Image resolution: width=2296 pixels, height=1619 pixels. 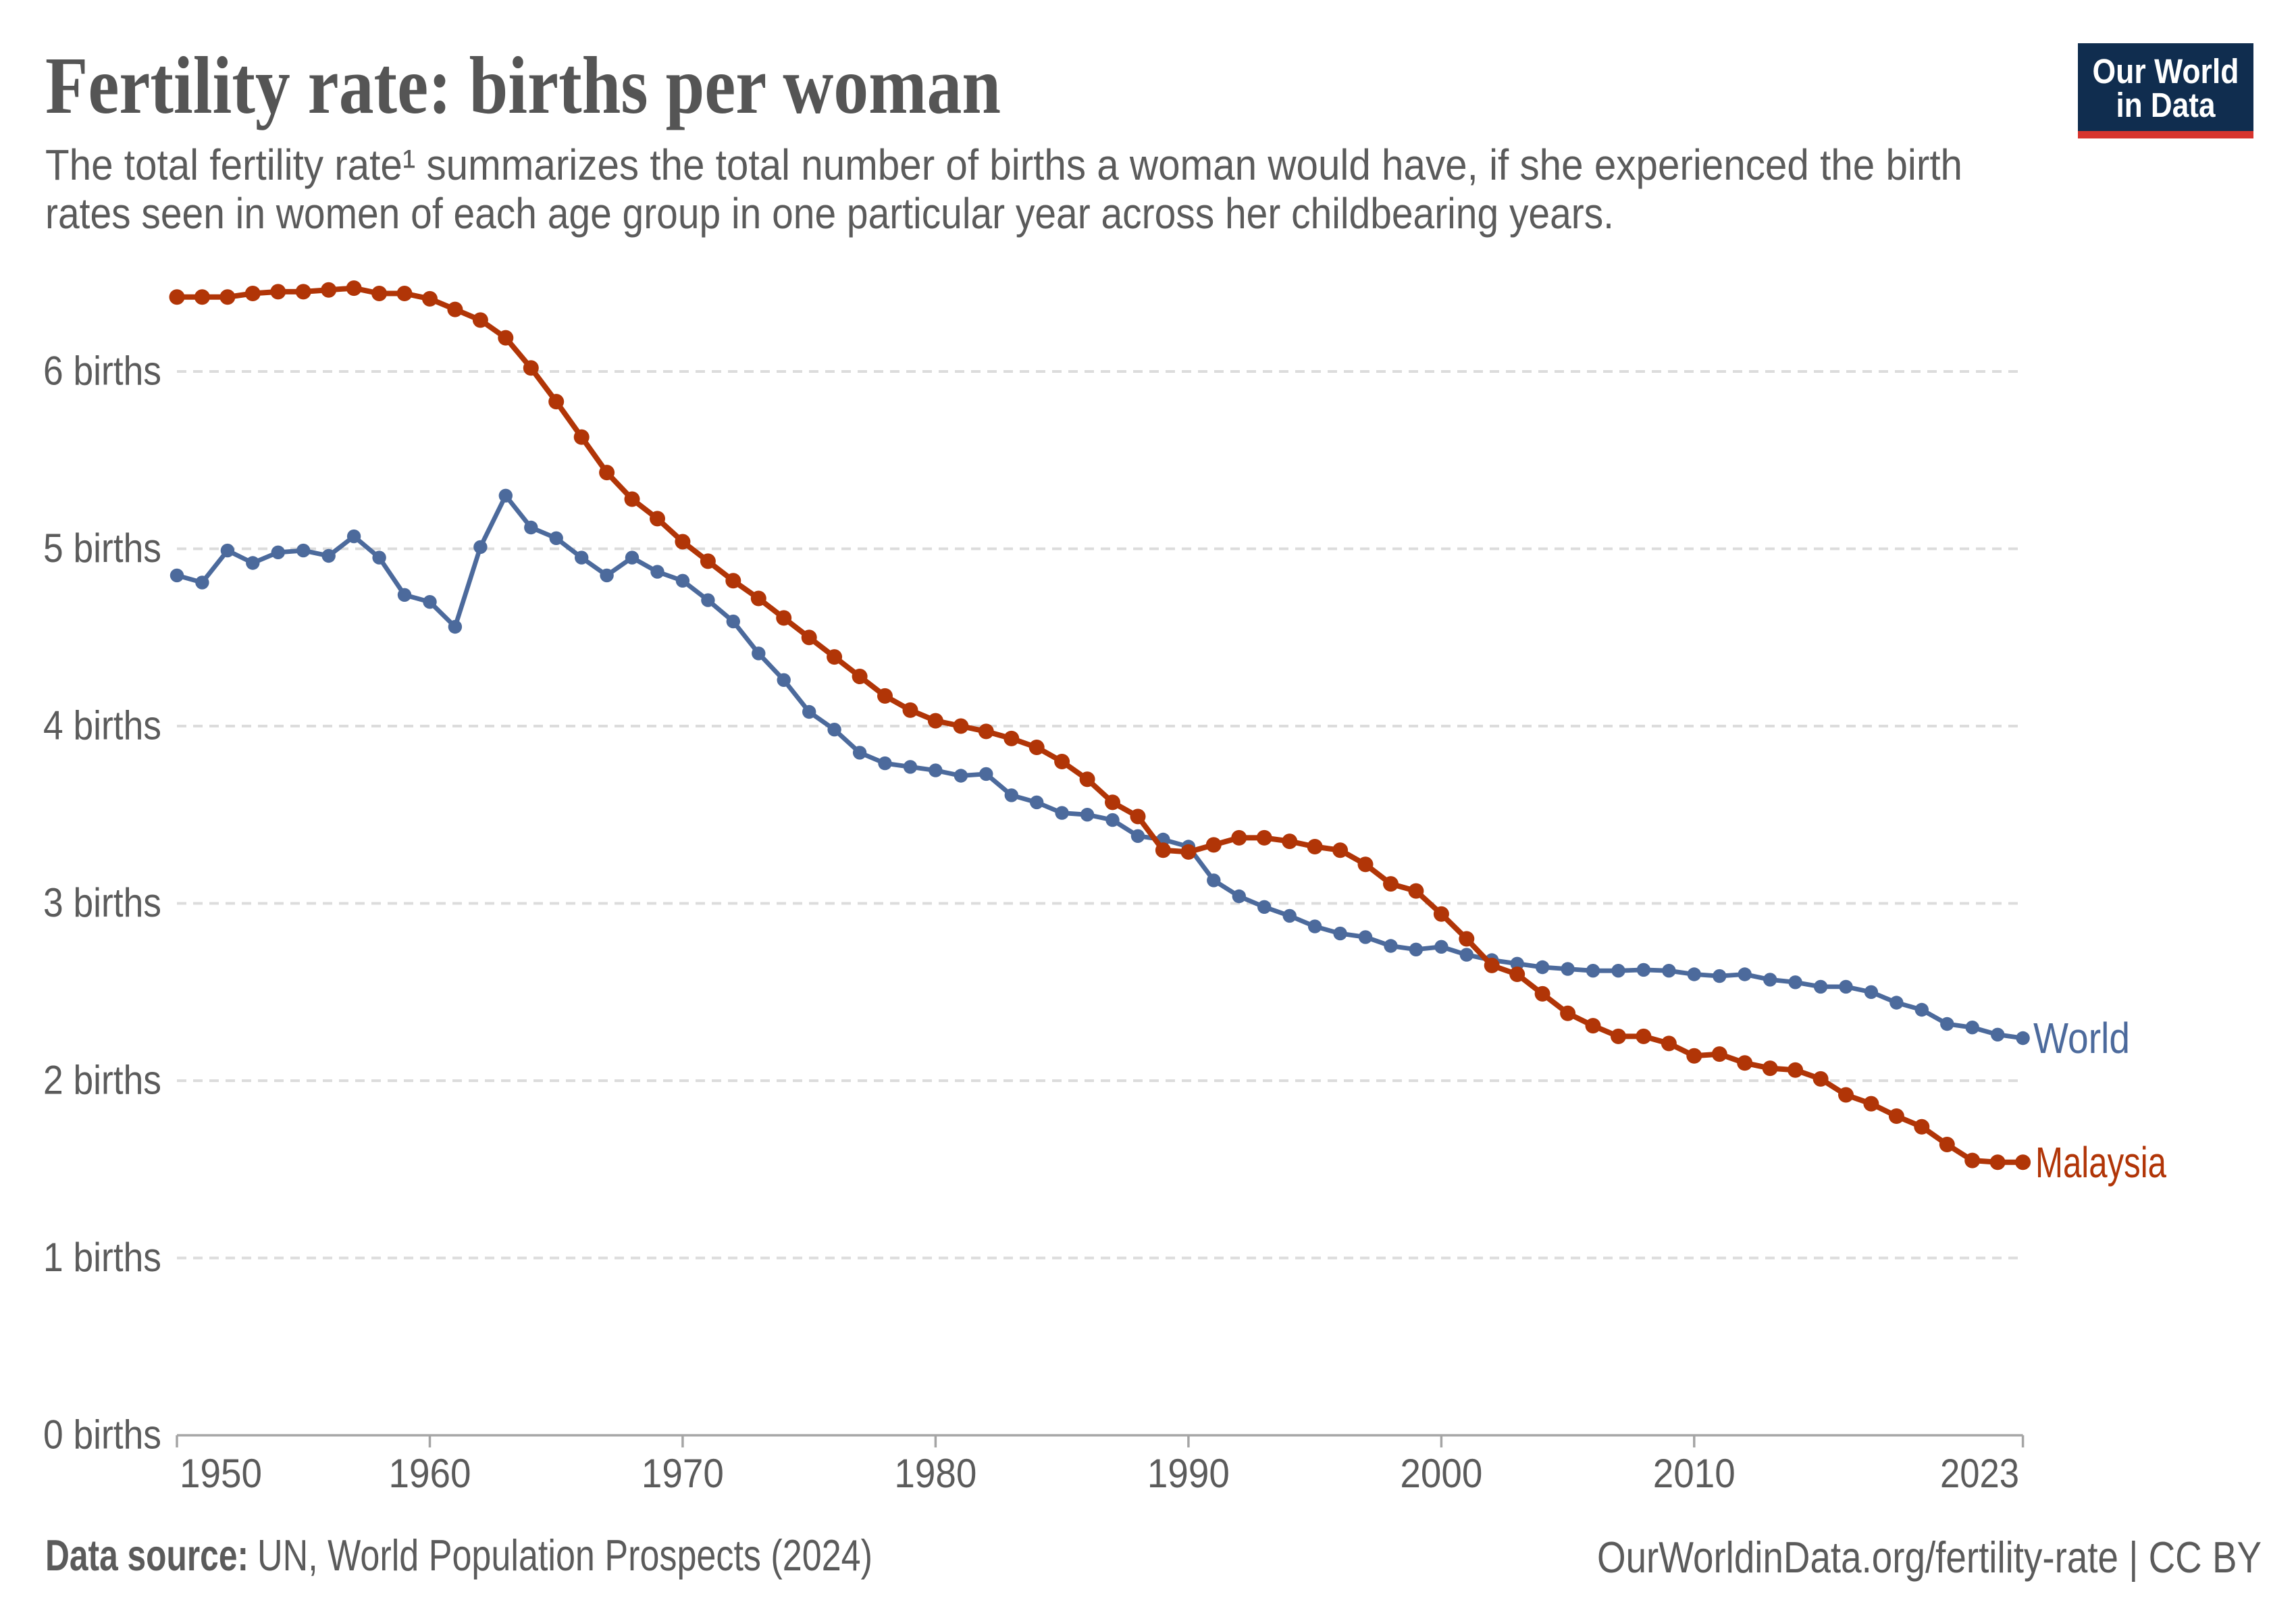 I want to click on svg-text: 4 births, so click(x=102, y=725).